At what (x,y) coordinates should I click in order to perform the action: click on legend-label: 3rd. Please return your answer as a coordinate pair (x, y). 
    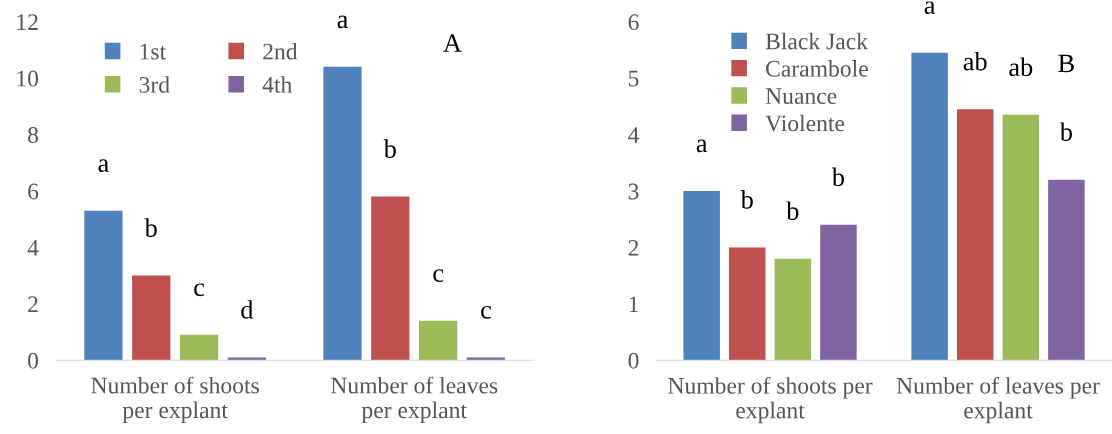
    Looking at the image, I should click on (154, 84).